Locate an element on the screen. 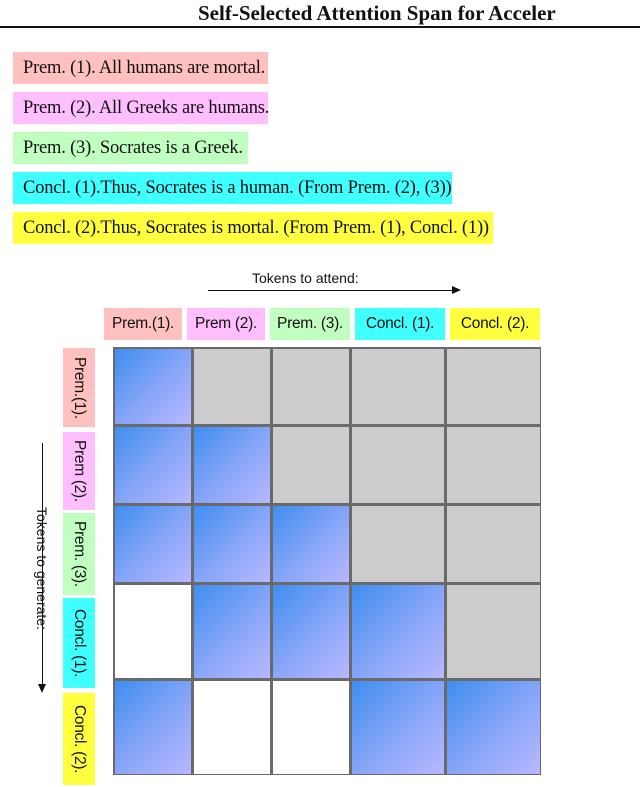  x-axis-label: Tokens to attend: is located at coordinates (305, 278).